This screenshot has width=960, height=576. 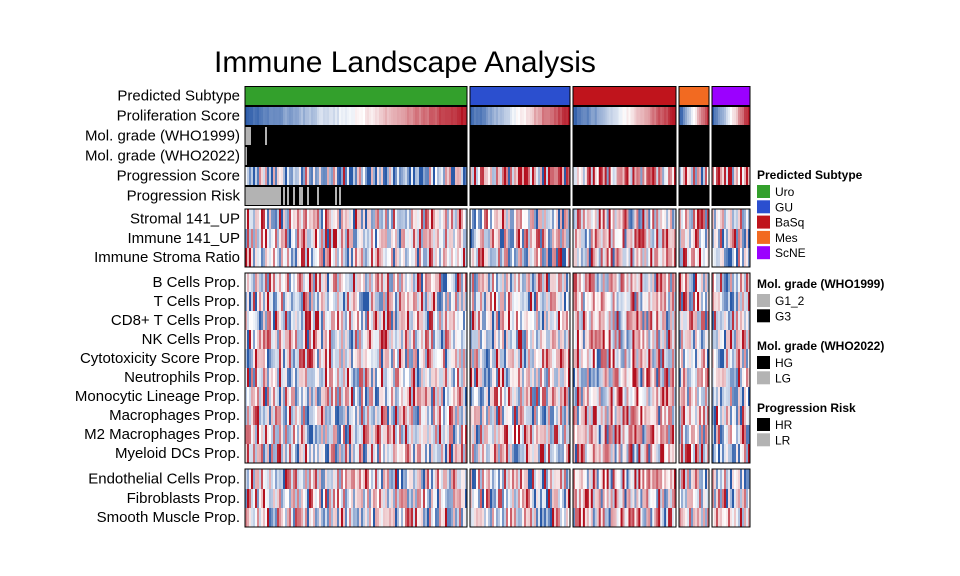 What do you see at coordinates (763, 237) in the screenshot?
I see `legend-swatch` at bounding box center [763, 237].